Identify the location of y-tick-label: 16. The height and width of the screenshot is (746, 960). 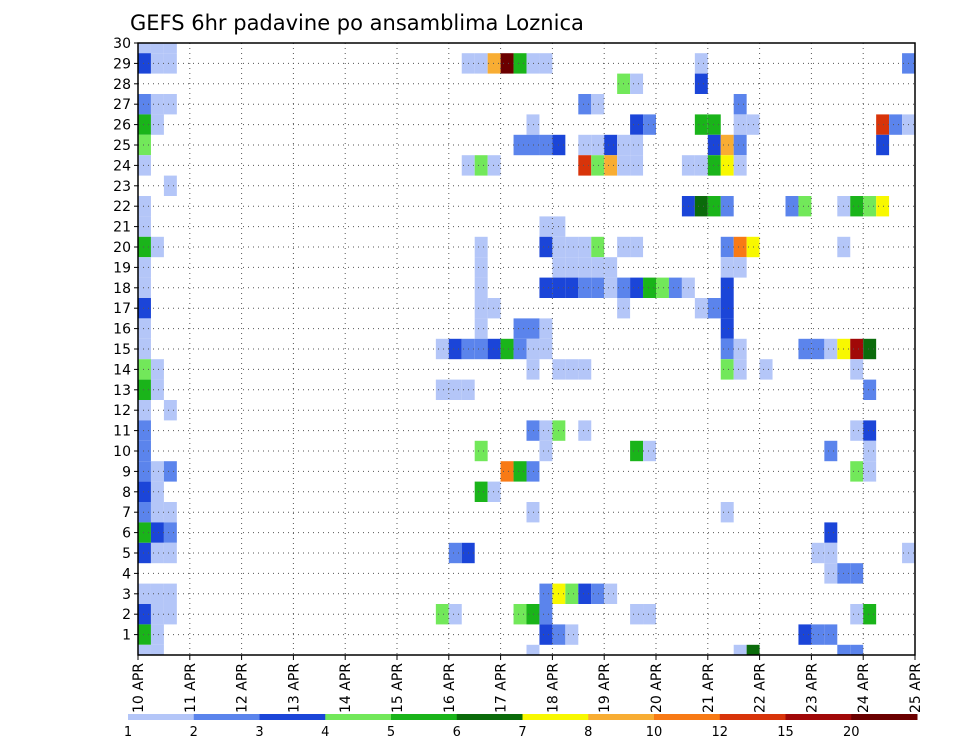
(122, 330).